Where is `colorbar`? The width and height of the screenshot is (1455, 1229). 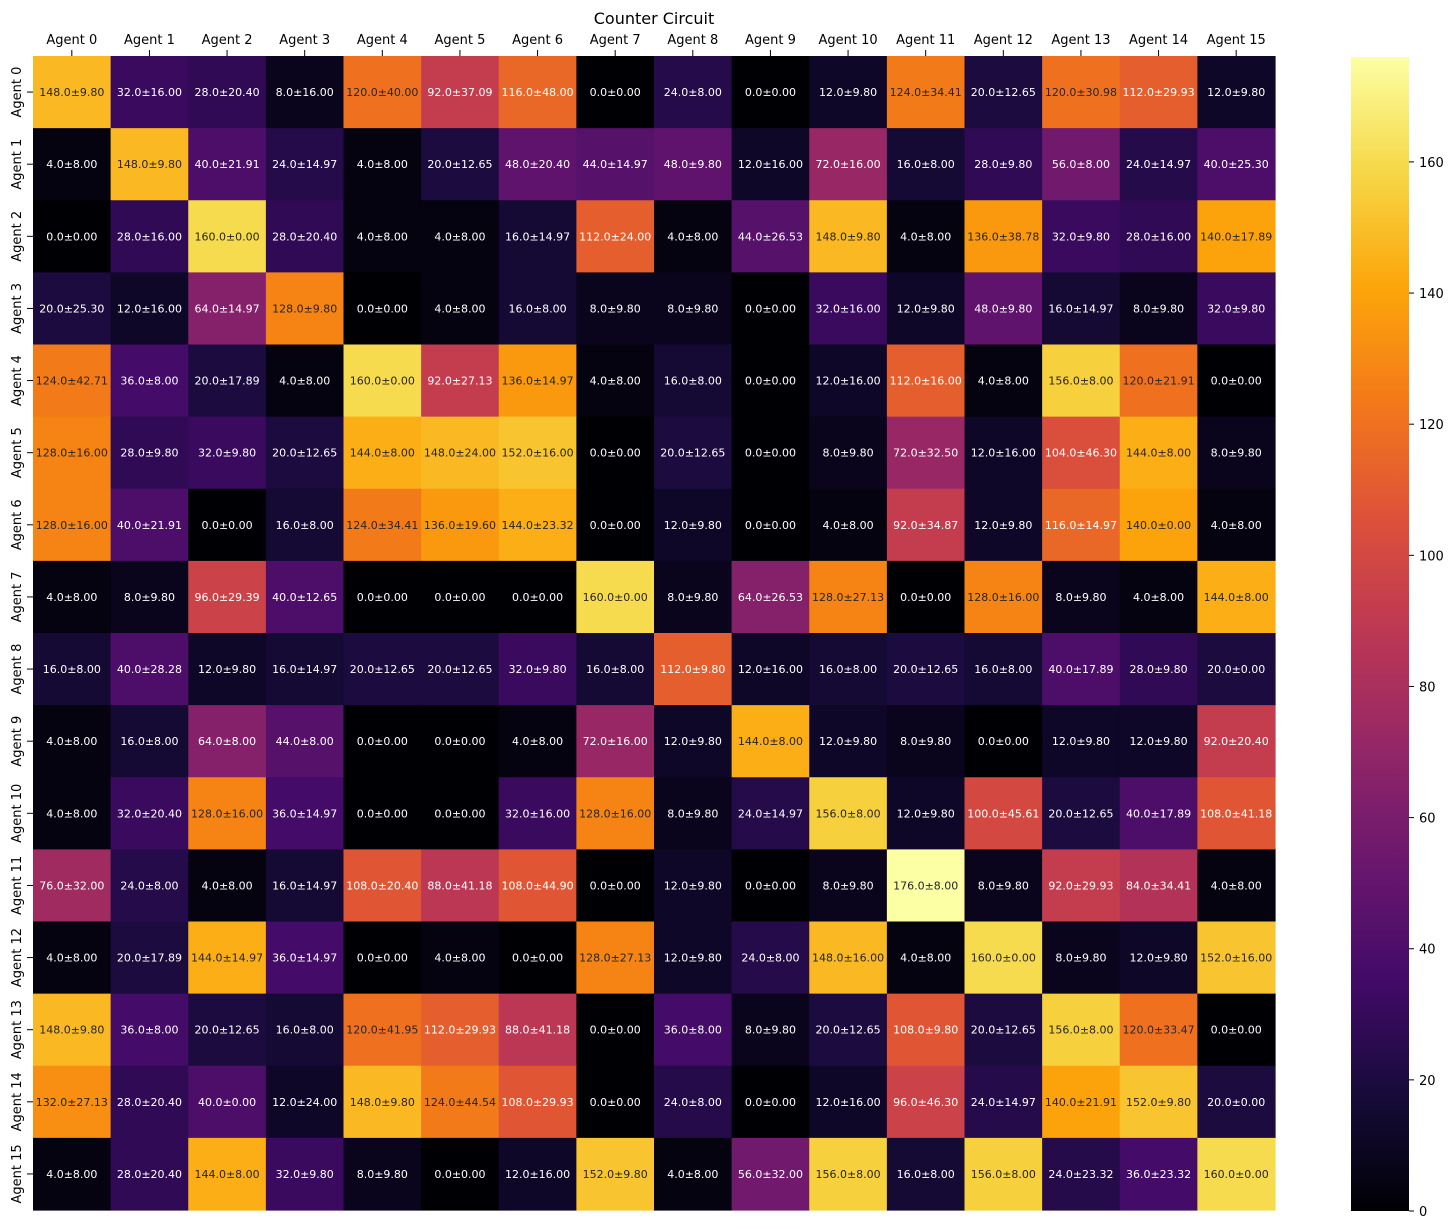 colorbar is located at coordinates (1380, 634).